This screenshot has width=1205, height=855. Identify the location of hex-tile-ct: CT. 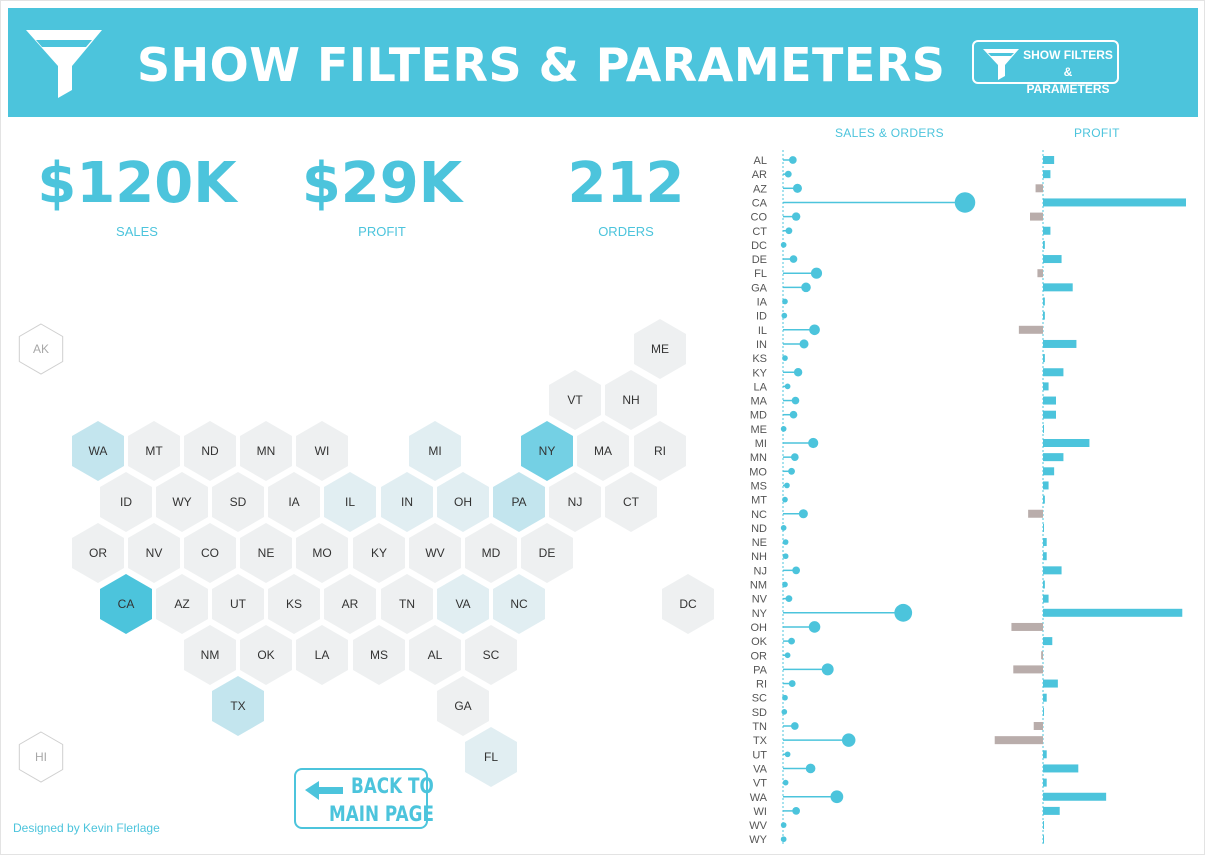
(631, 502).